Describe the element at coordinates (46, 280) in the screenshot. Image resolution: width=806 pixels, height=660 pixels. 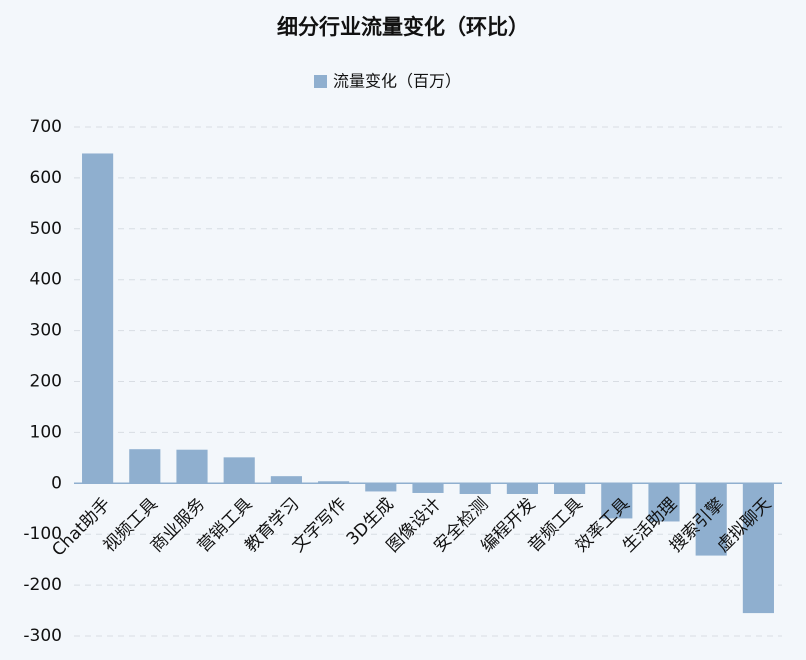
I see `y-tick-label: 400` at that location.